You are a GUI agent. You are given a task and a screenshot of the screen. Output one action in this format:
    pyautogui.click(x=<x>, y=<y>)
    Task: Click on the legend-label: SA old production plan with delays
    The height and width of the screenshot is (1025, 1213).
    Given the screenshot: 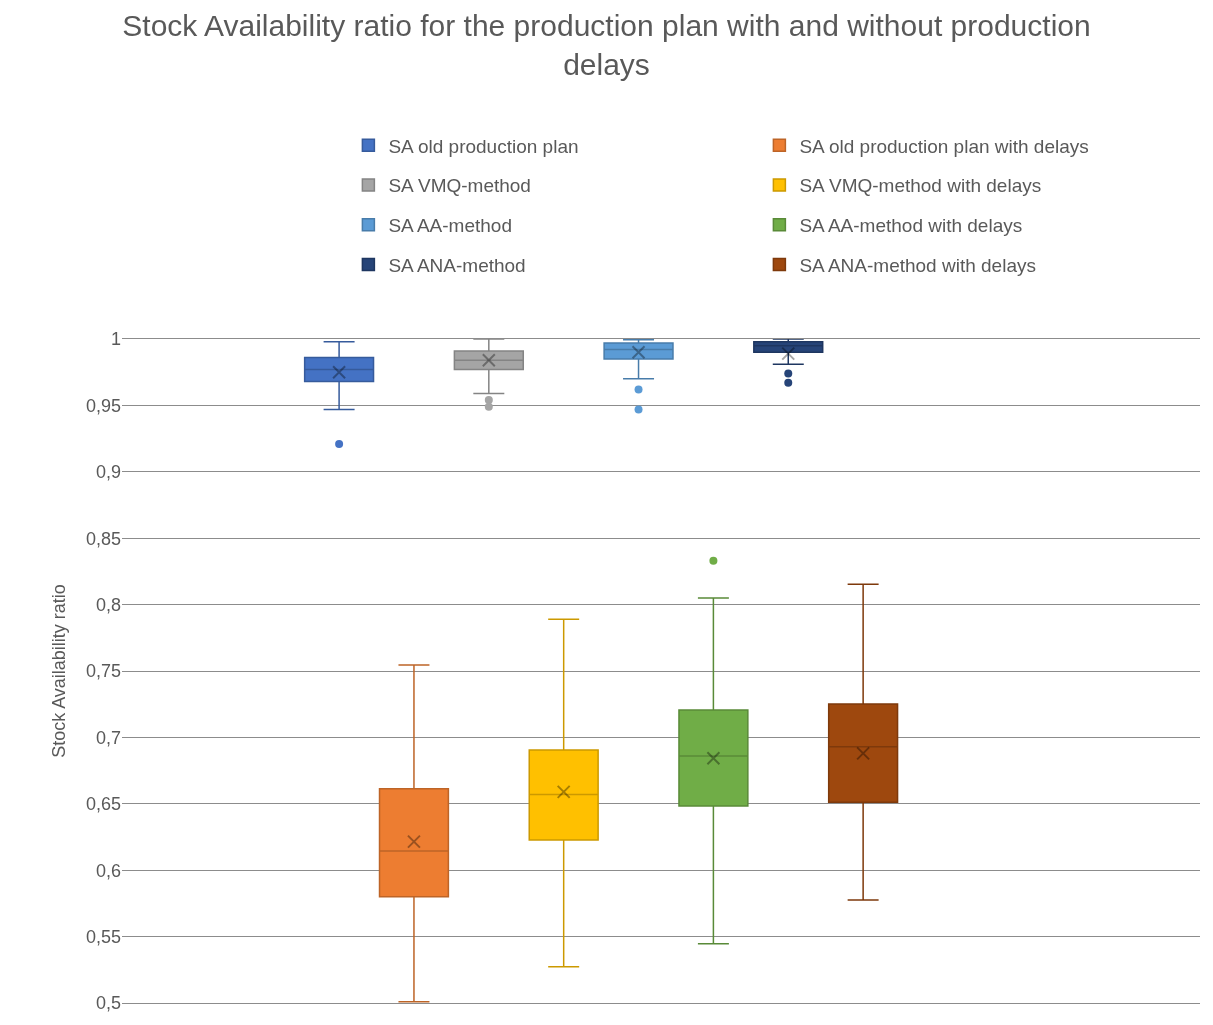 What is the action you would take?
    pyautogui.click(x=944, y=146)
    